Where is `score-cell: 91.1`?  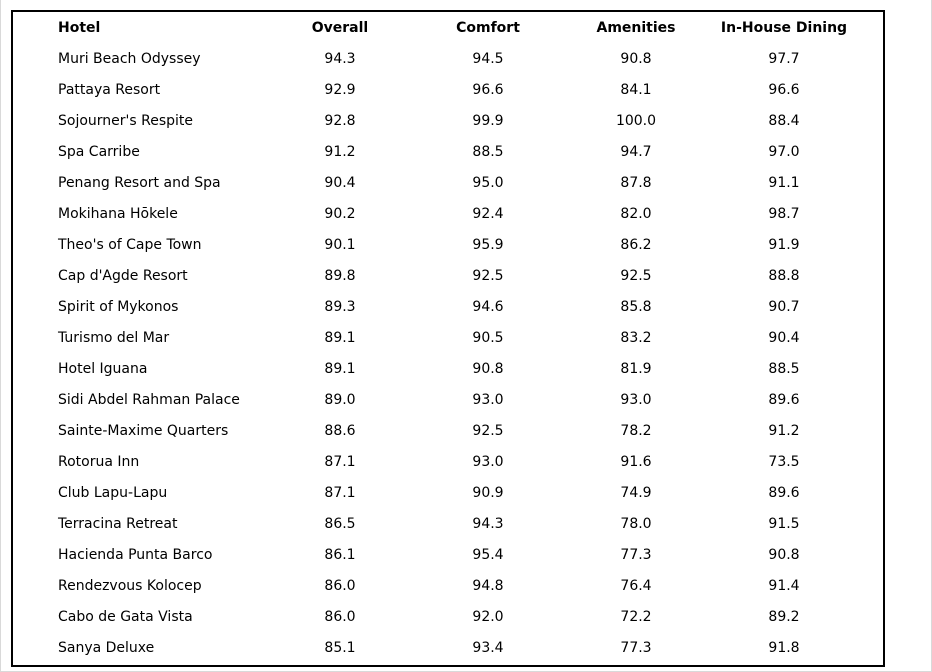 score-cell: 91.1 is located at coordinates (784, 182).